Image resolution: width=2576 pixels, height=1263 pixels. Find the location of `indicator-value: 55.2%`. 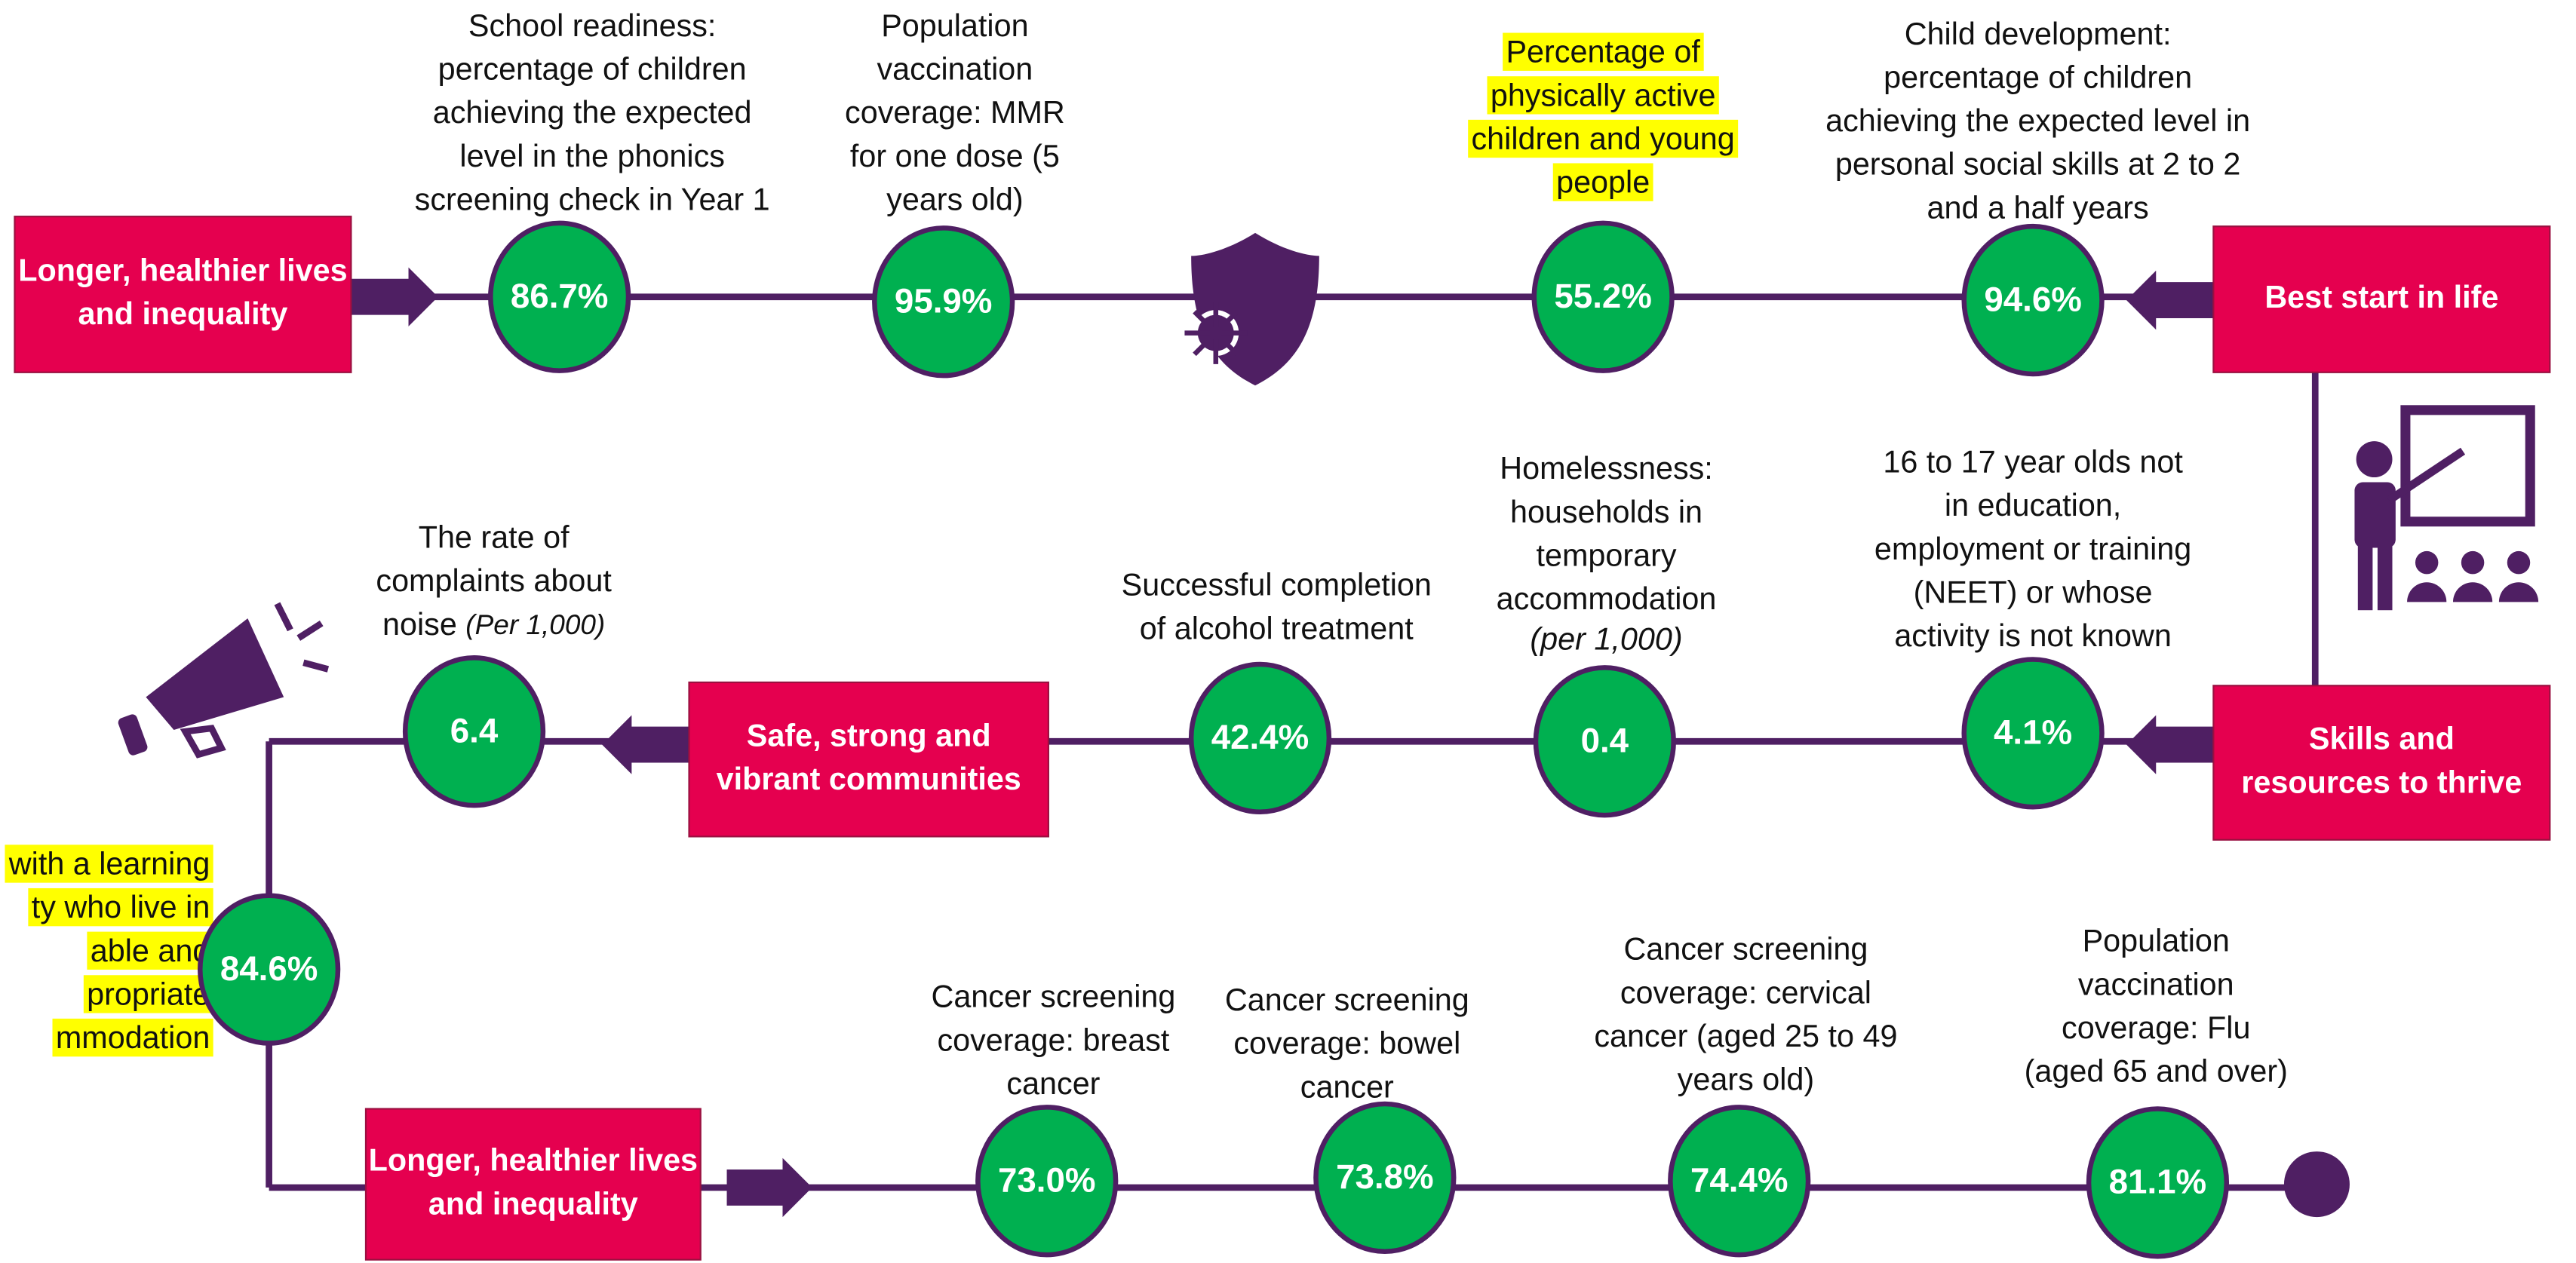

indicator-value: 55.2% is located at coordinates (1603, 296).